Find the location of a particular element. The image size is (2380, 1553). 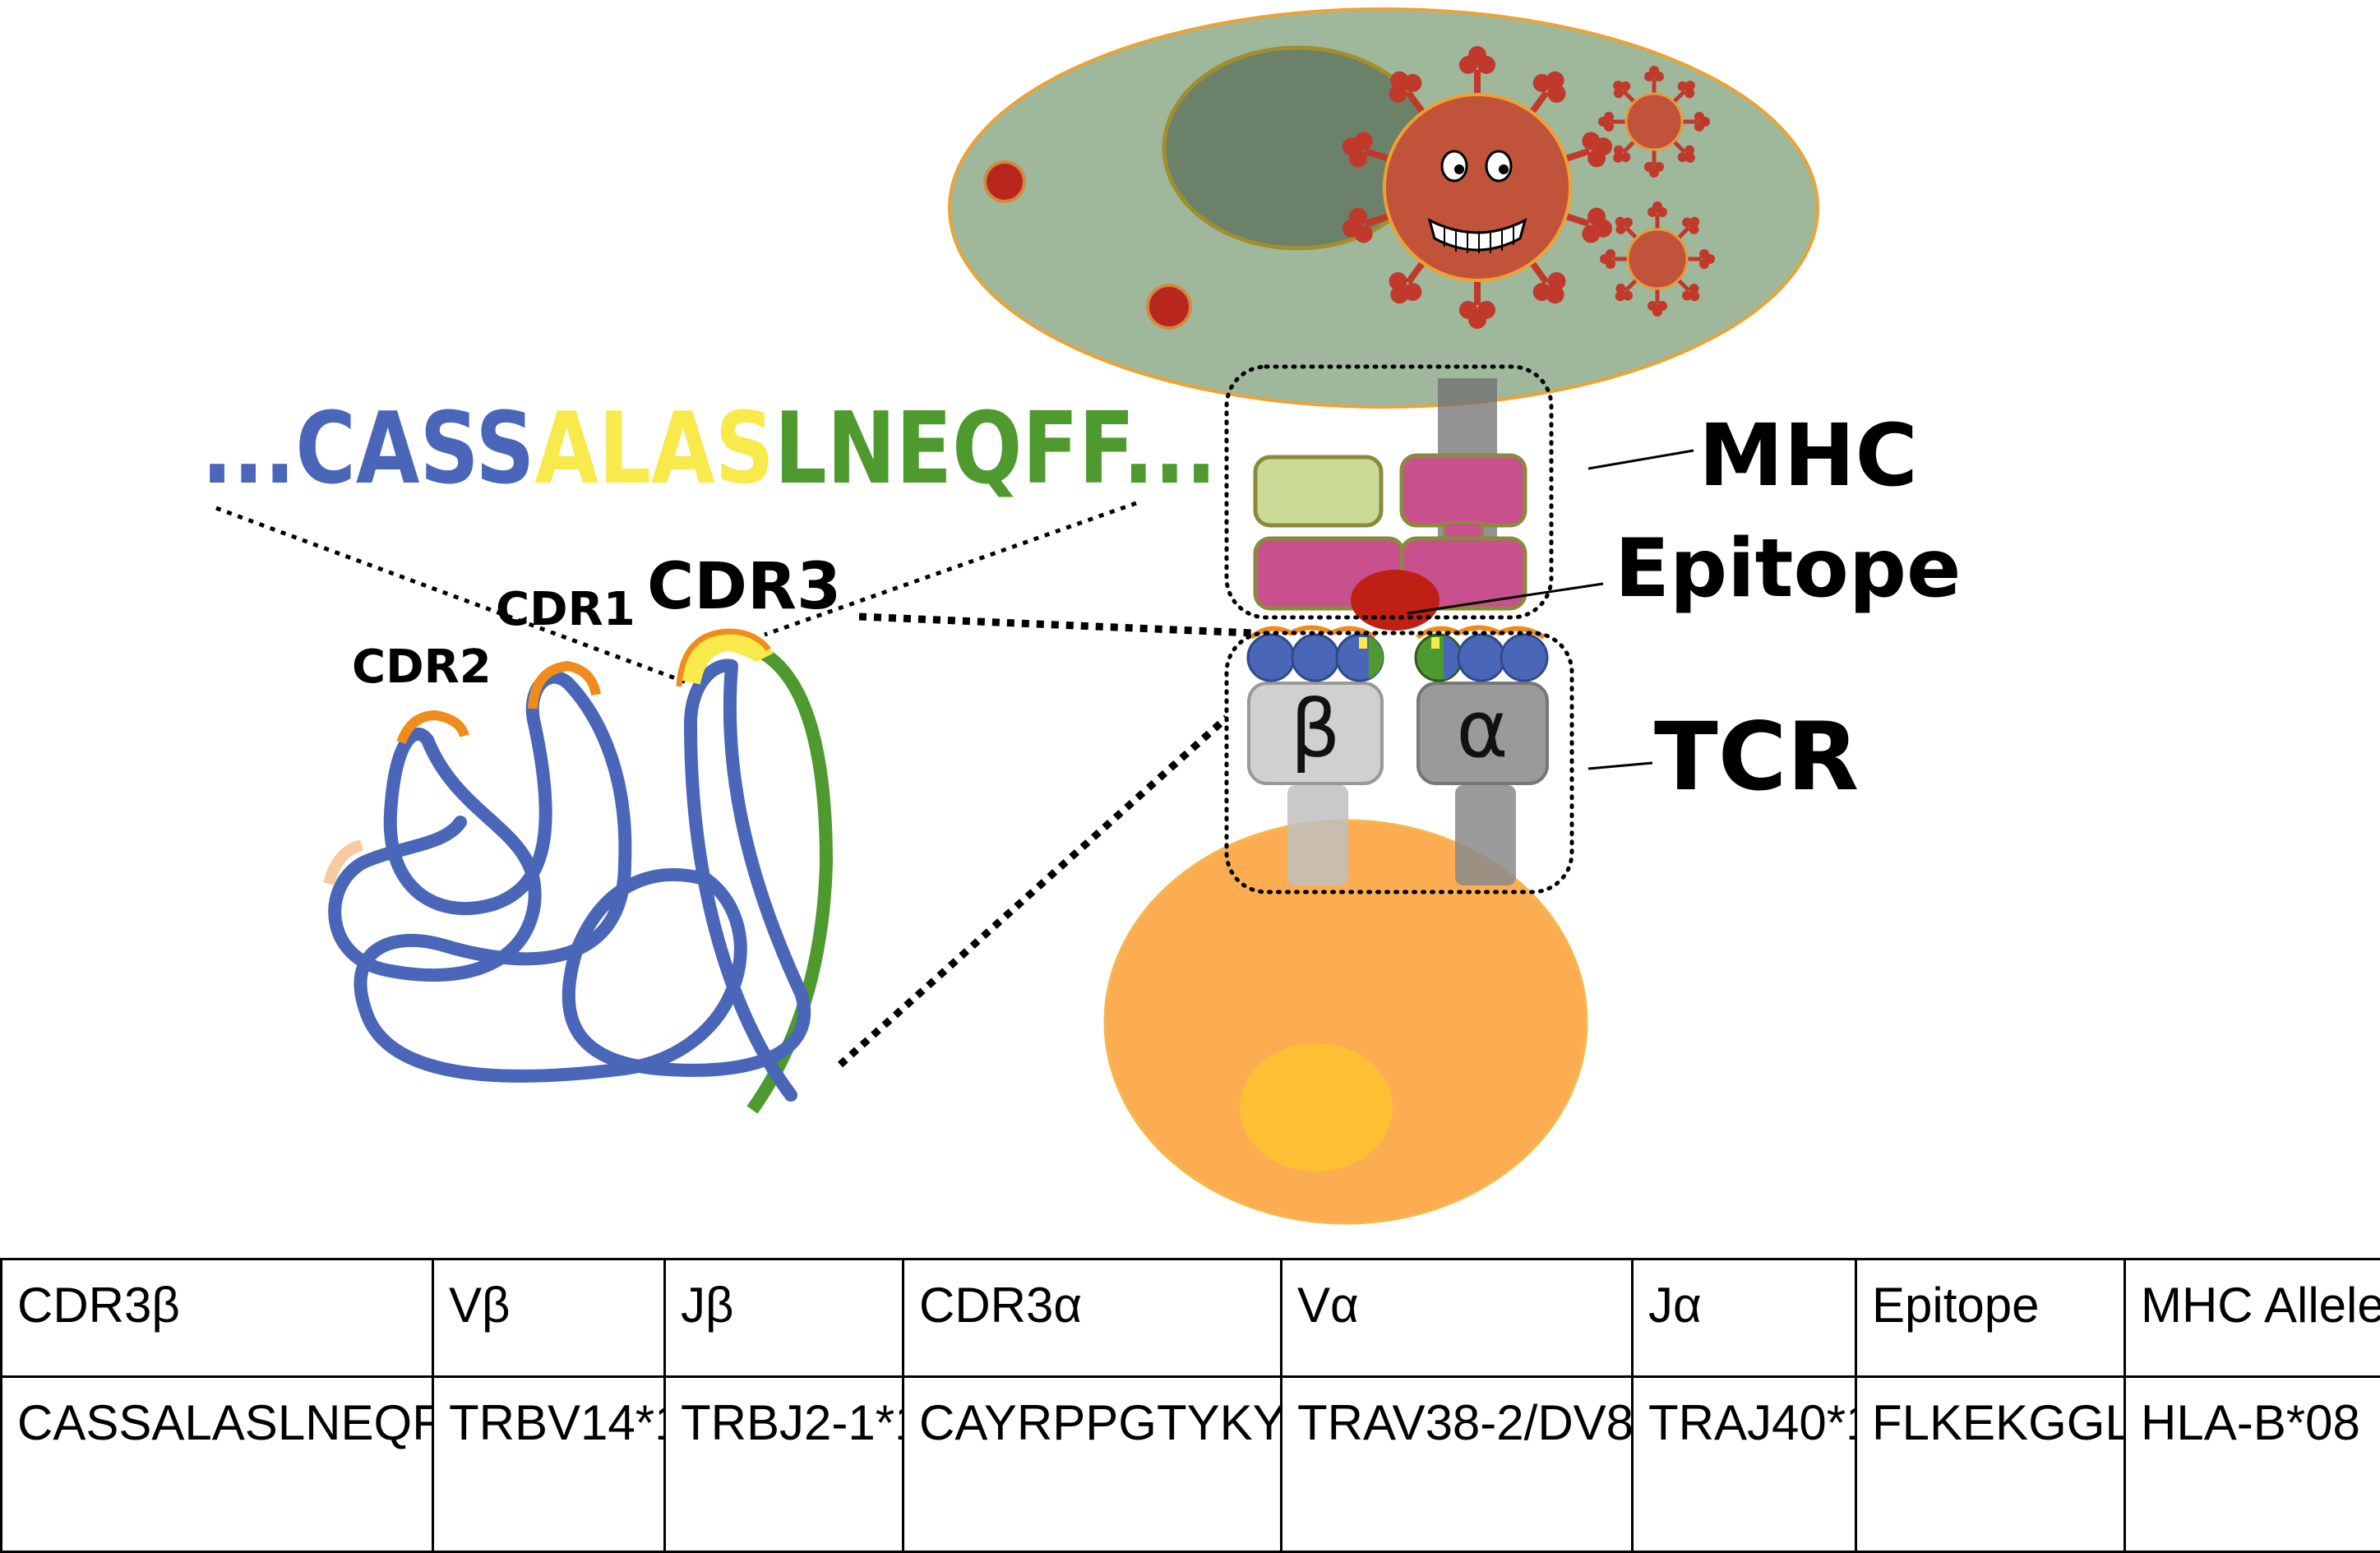

zoom-line is located at coordinates (1056, 625).